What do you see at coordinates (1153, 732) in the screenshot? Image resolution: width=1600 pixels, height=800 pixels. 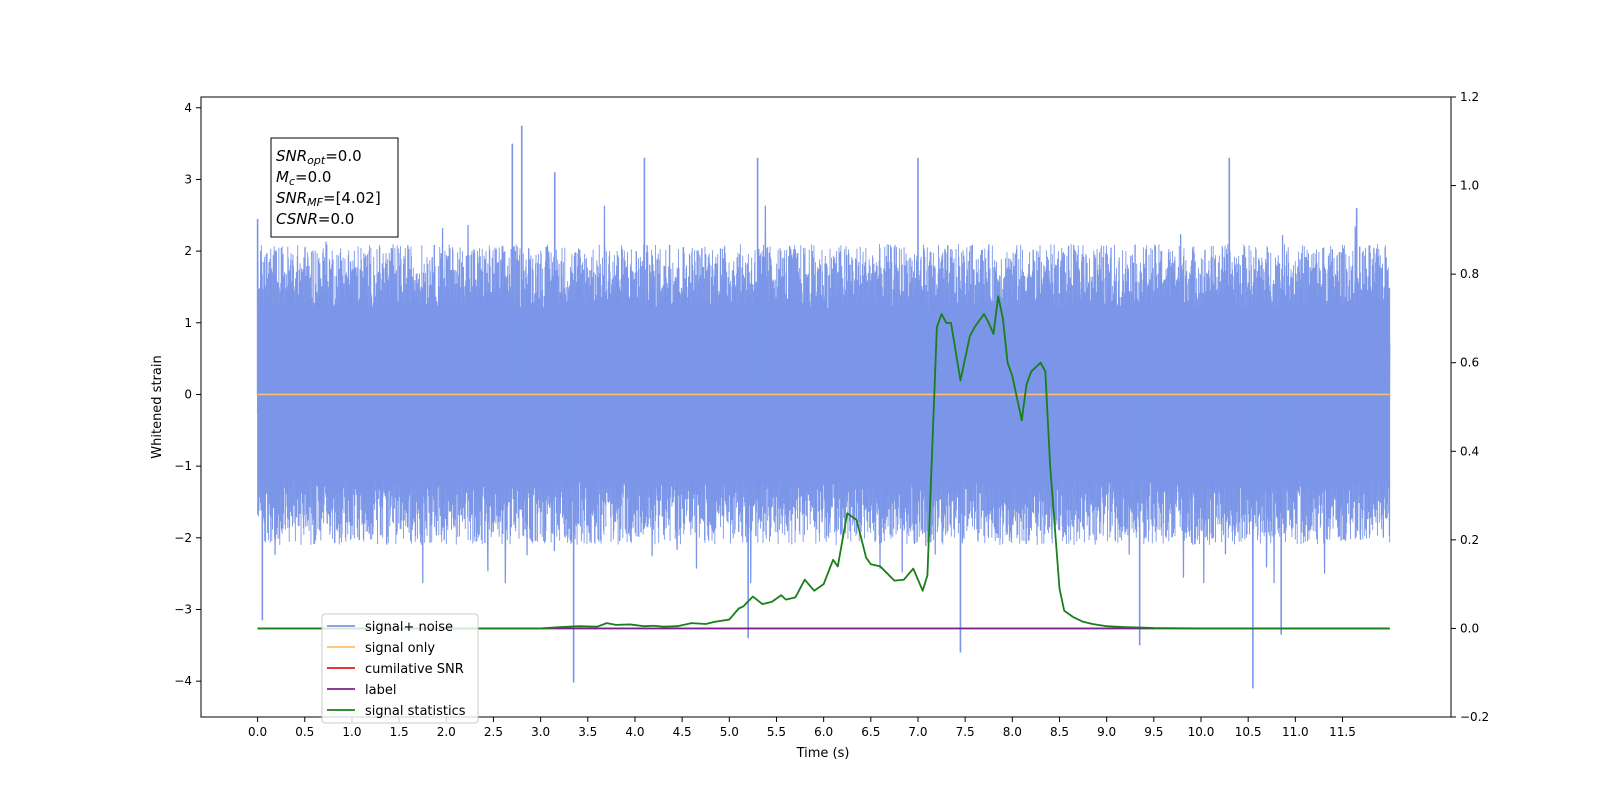 I see `x-tick-label: 9.5` at bounding box center [1153, 732].